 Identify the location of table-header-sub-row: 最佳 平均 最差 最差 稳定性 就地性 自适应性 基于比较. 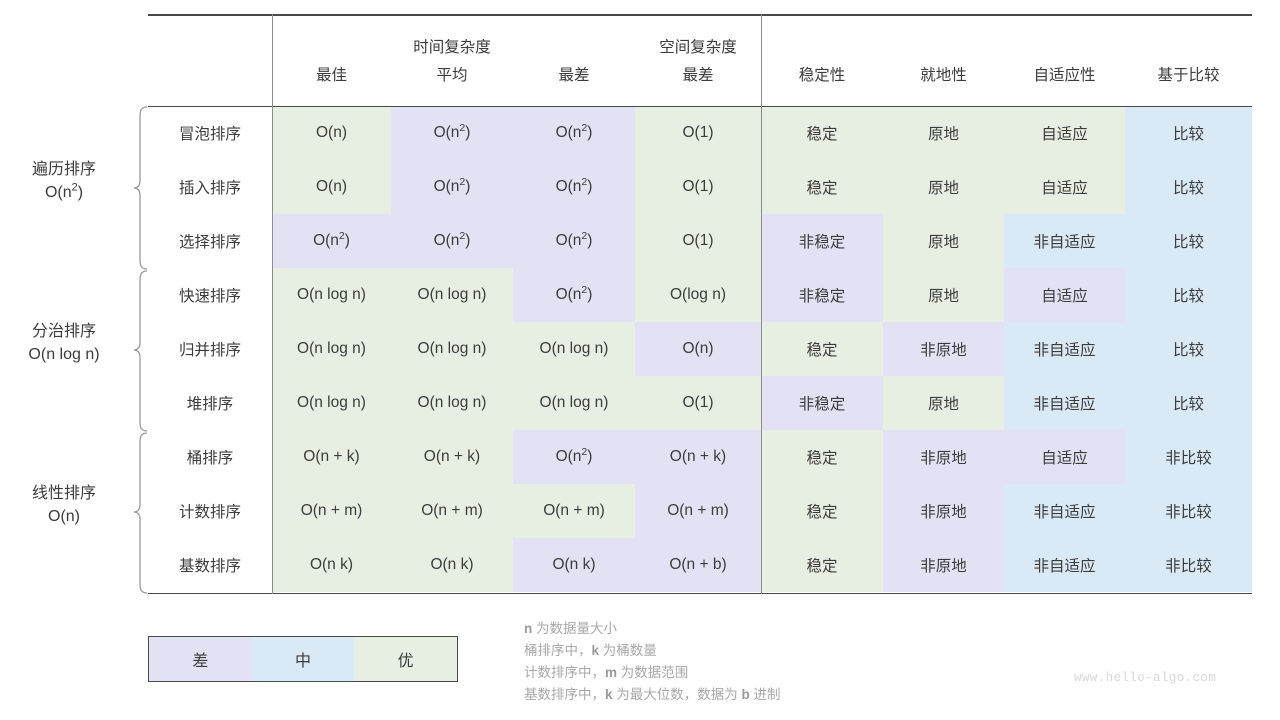
(700, 83).